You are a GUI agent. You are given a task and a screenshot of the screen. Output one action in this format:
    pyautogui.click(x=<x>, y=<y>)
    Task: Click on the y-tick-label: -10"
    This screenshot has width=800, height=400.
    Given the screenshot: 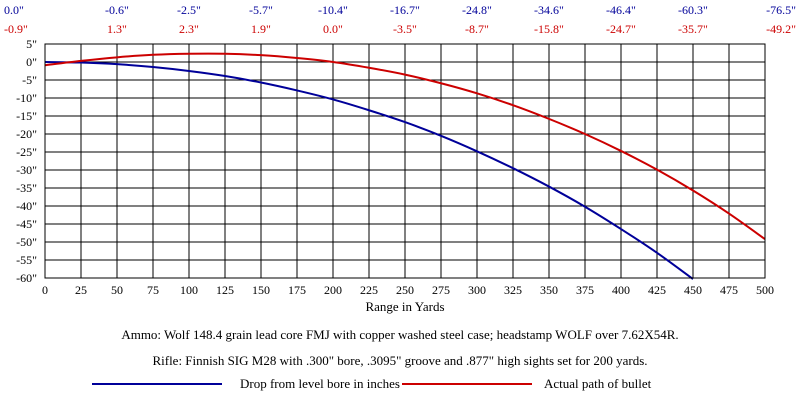 What is the action you would take?
    pyautogui.click(x=26, y=98)
    